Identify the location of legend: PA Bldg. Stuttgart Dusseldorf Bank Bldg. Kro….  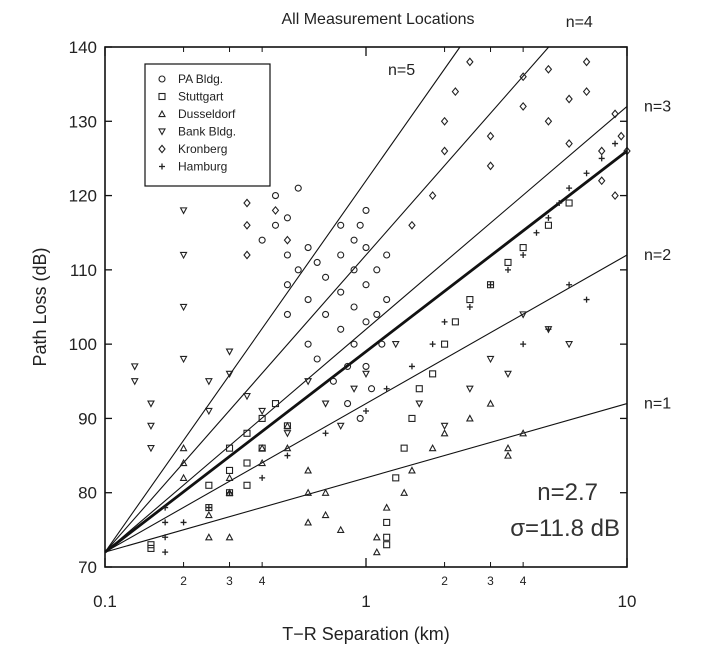
(207, 125).